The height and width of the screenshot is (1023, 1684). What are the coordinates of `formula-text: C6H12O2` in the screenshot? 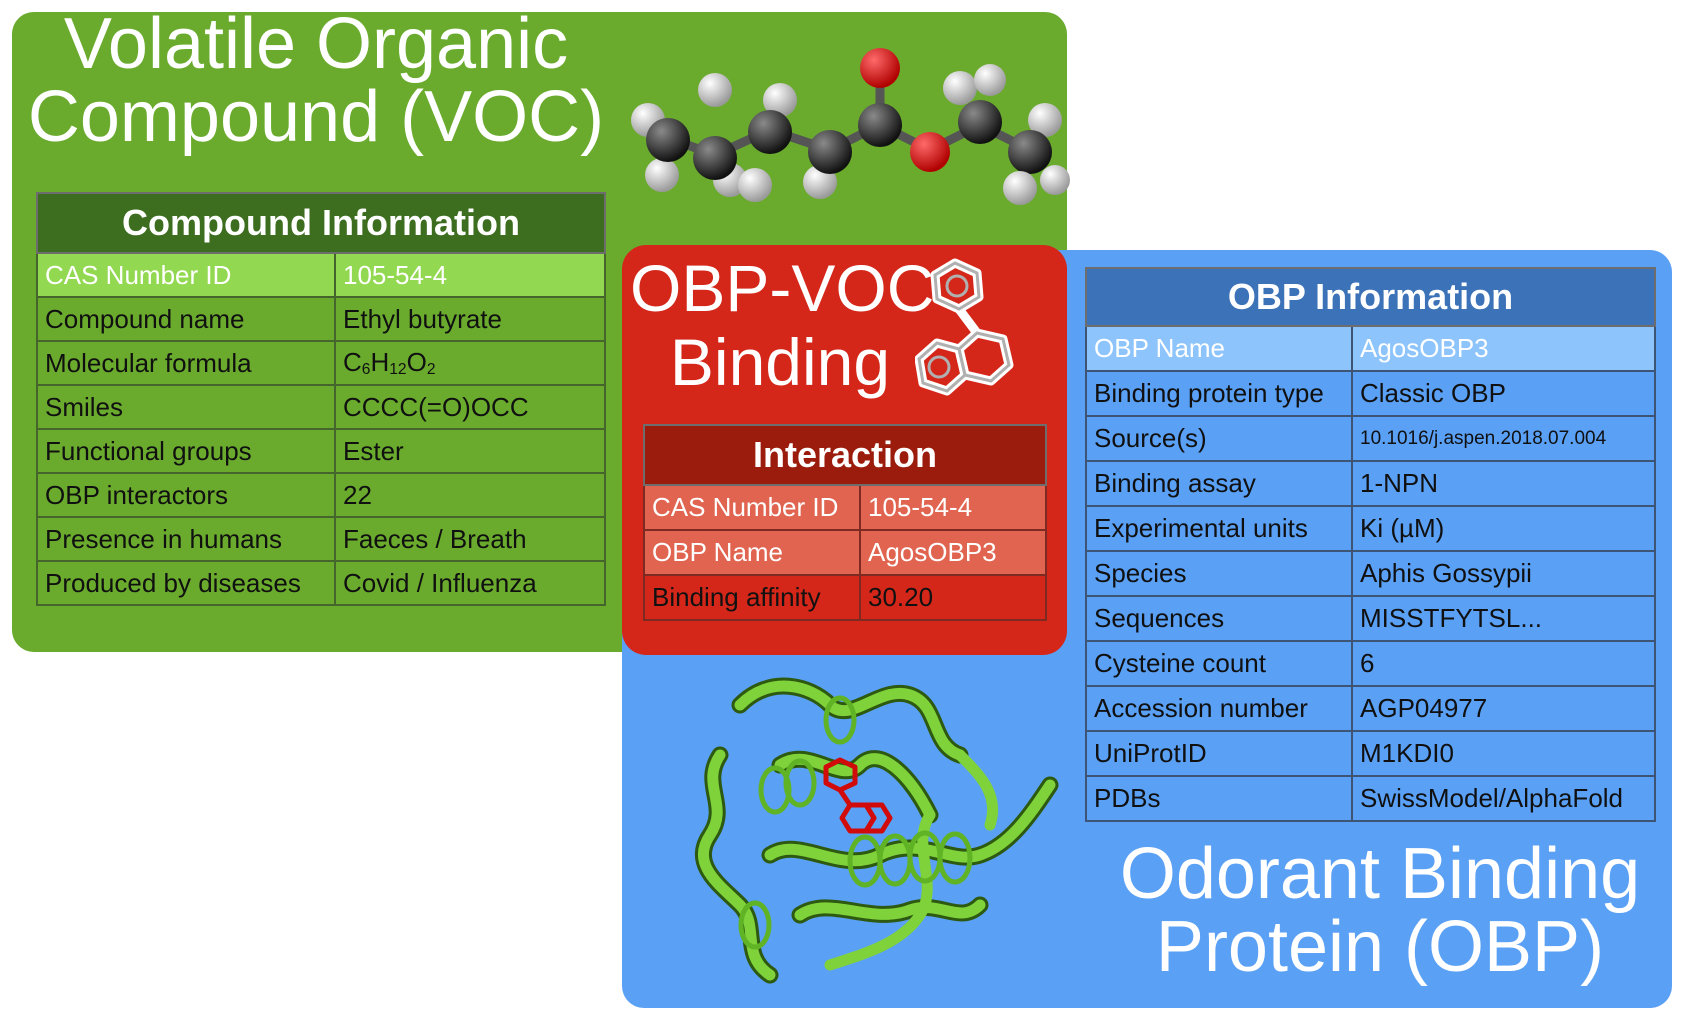 It's located at (389, 362).